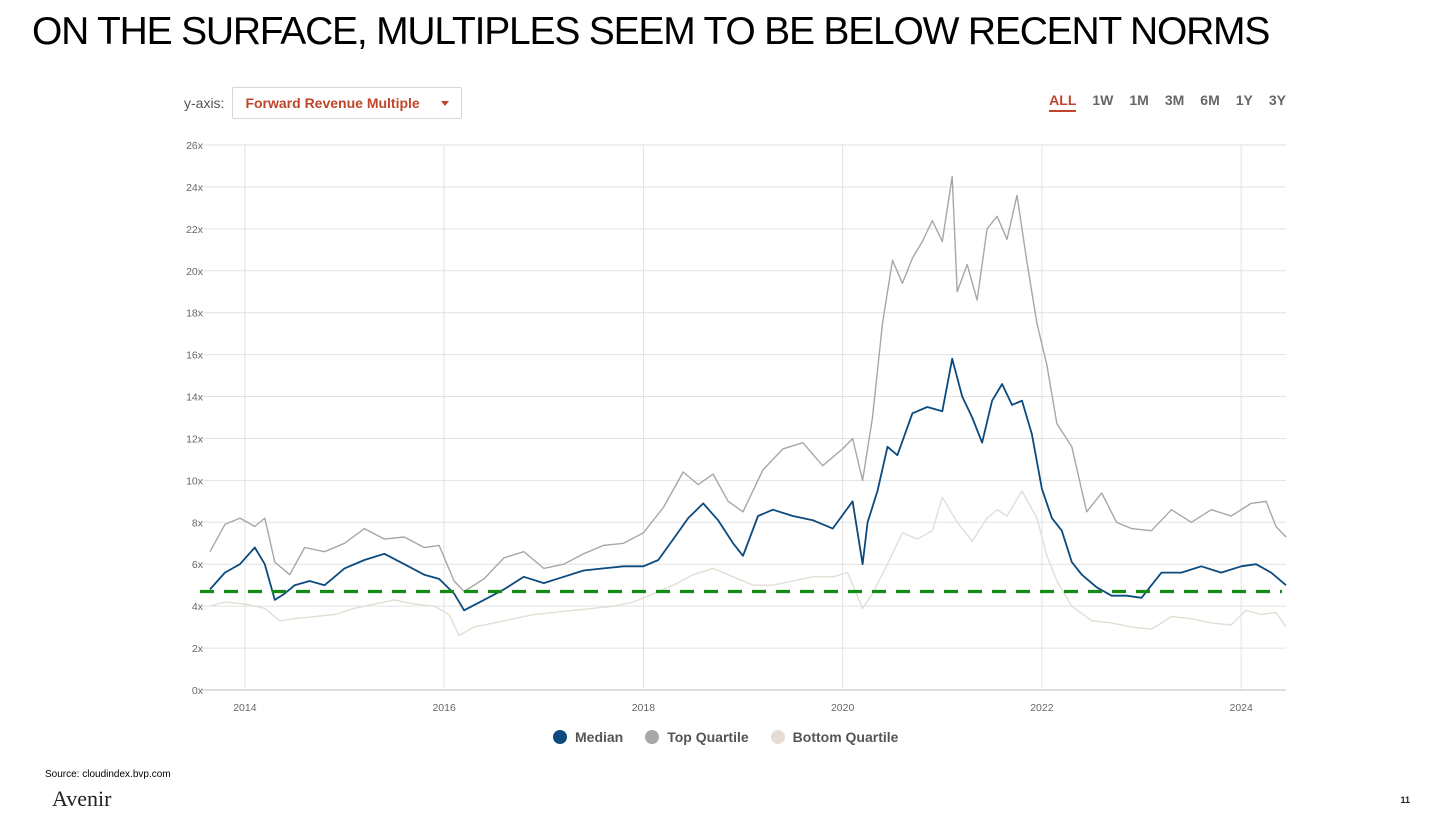 Image resolution: width=1456 pixels, height=815 pixels. Describe the element at coordinates (108, 774) in the screenshot. I see `source-note: Source: cloudindex.bvp.com` at that location.